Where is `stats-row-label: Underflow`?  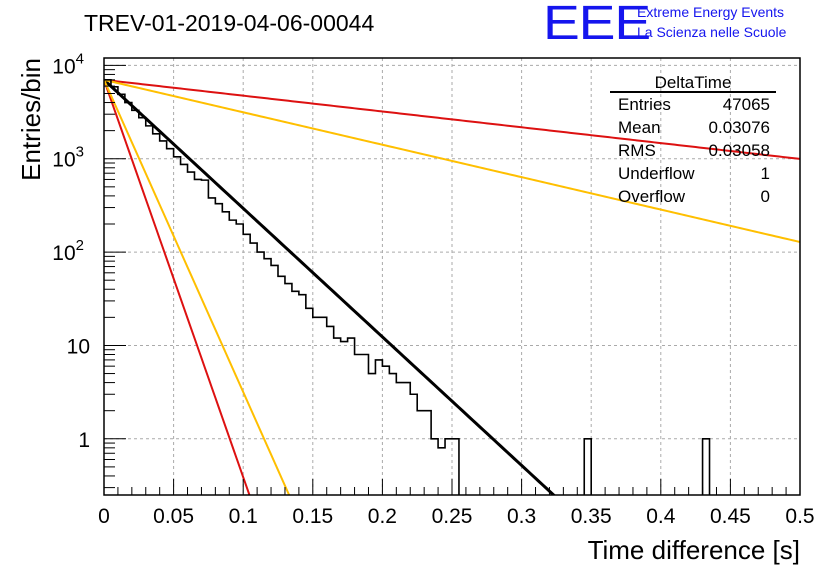 stats-row-label: Underflow is located at coordinates (656, 173).